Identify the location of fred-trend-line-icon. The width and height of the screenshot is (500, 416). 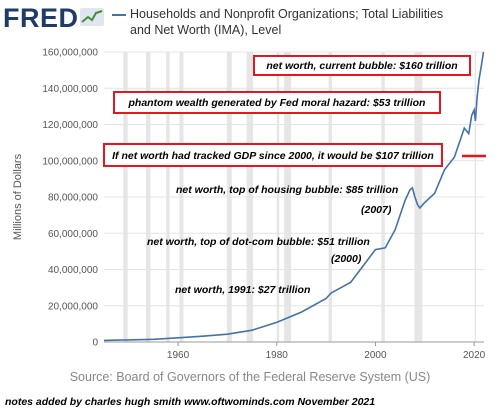
(92, 17).